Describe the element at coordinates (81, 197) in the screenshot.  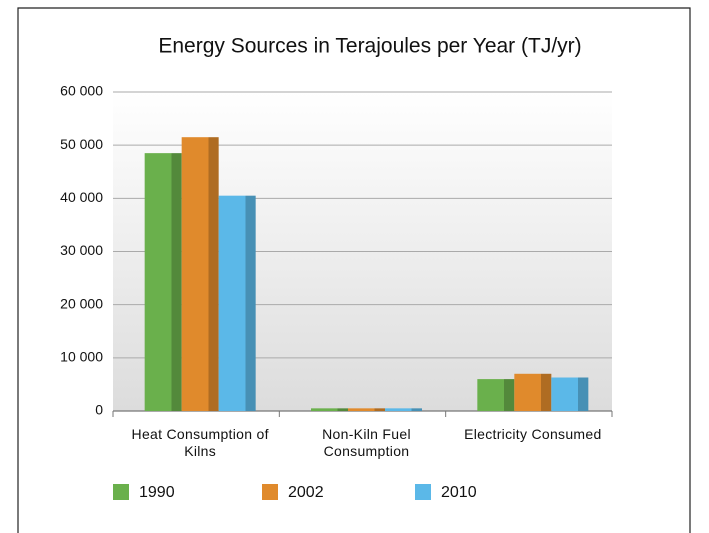
I see `y-tick-label: 40 000` at that location.